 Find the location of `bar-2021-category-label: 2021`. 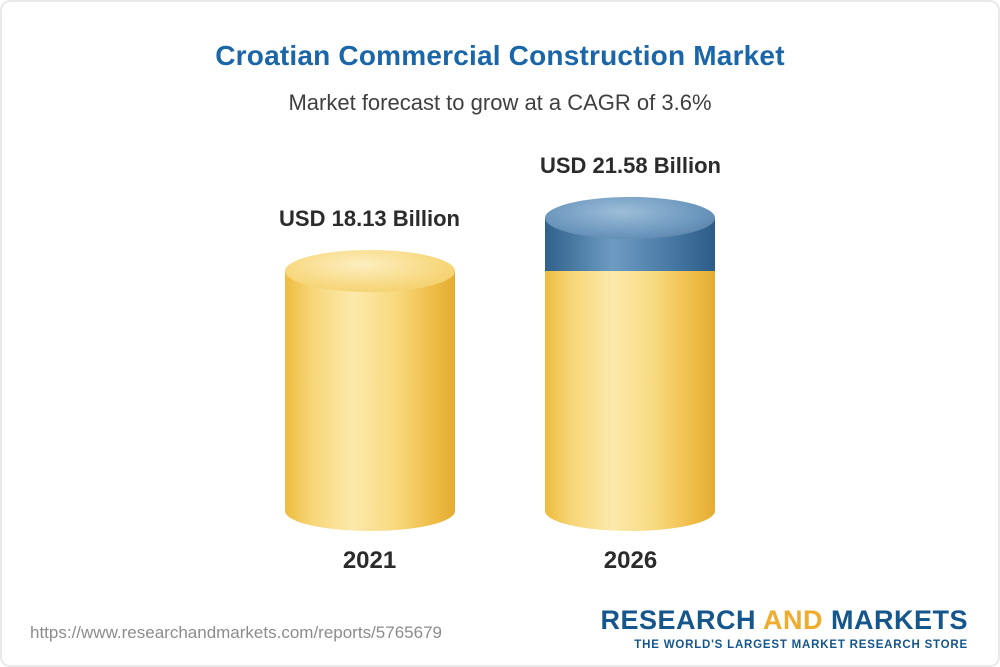

bar-2021-category-label: 2021 is located at coordinates (369, 560).